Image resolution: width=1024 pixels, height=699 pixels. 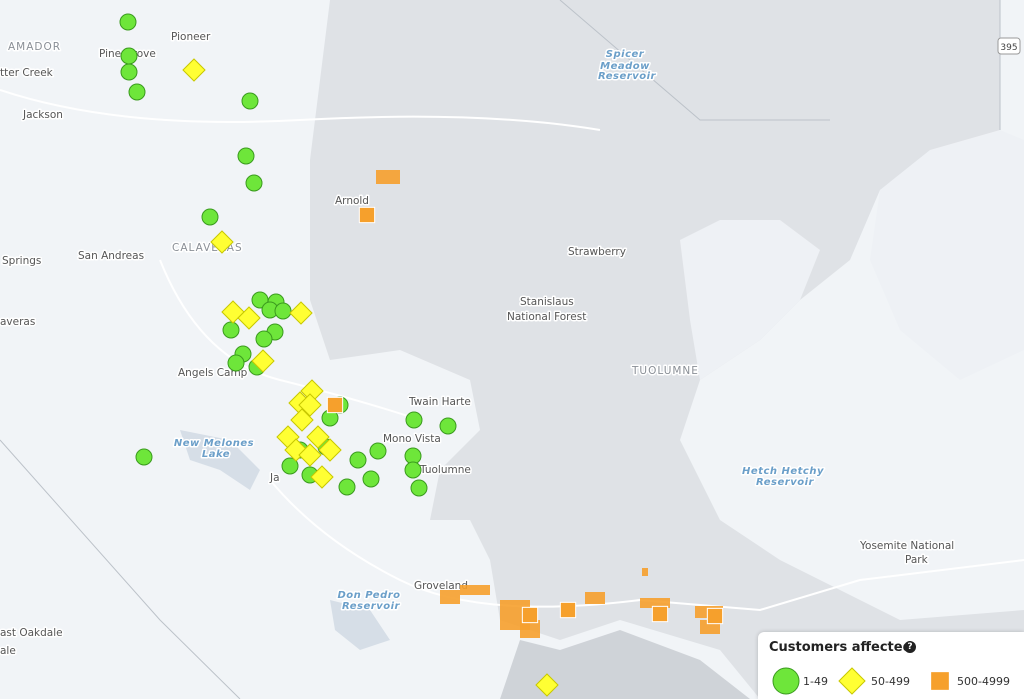 I want to click on highway-shield, so click(x=1009, y=46).